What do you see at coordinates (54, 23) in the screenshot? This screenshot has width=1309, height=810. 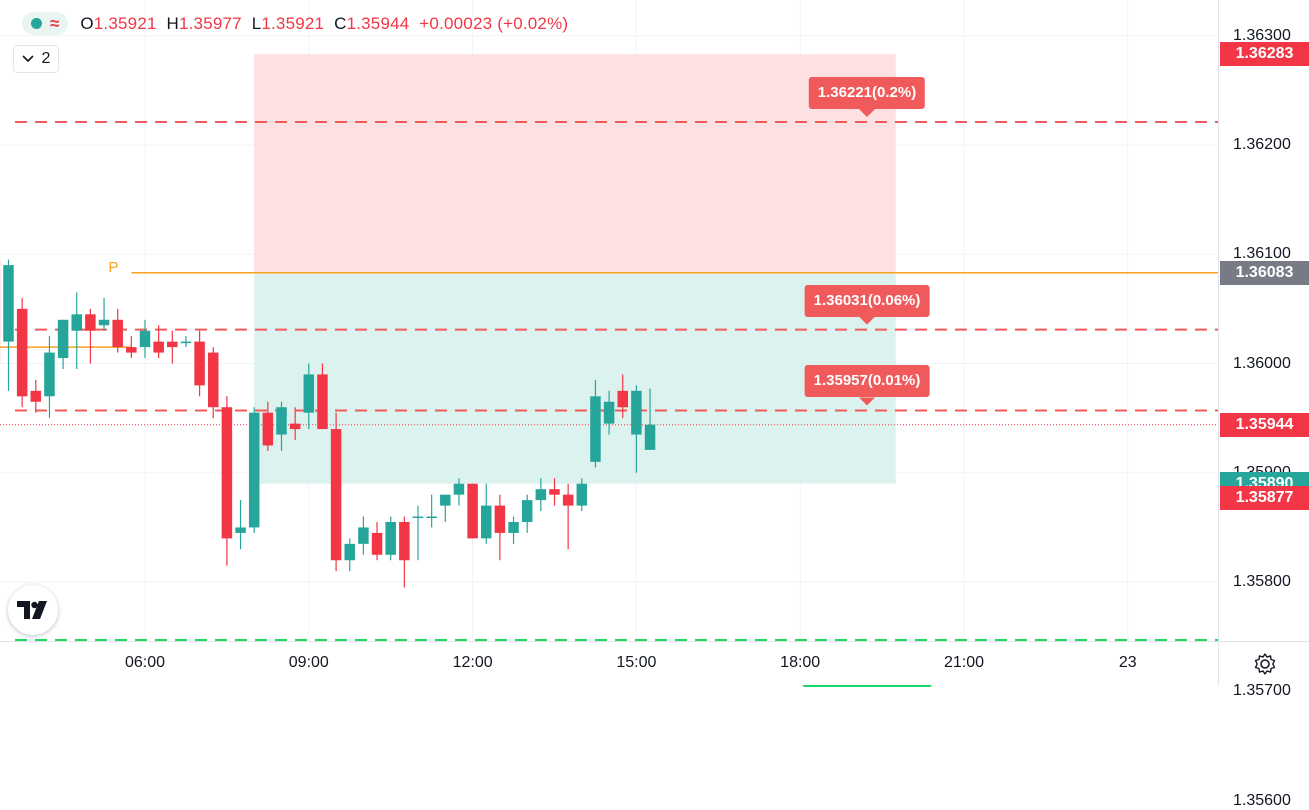 I see `approx-wave-icon: ≈` at bounding box center [54, 23].